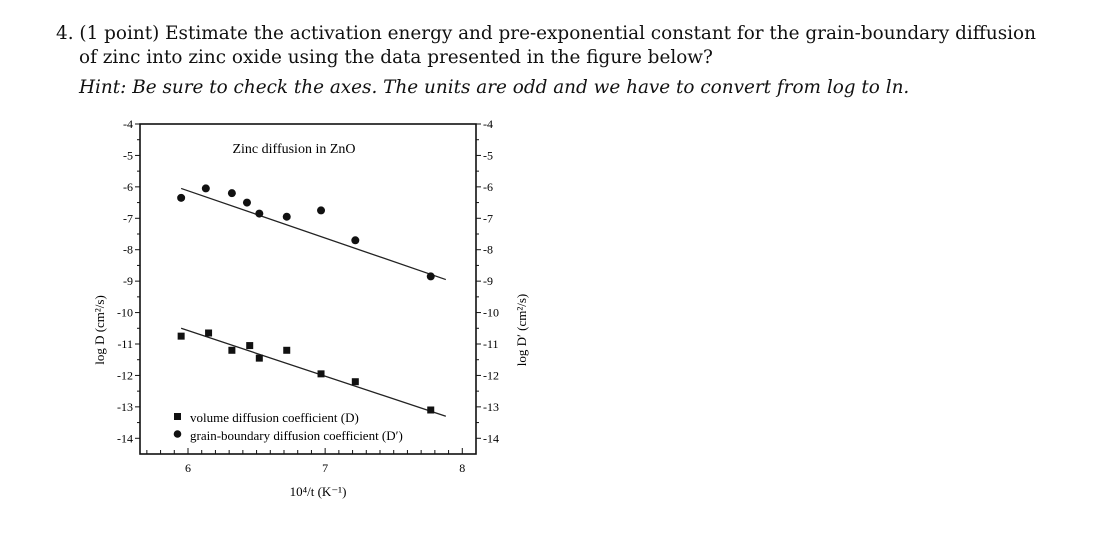  I want to click on right-axis-tick-label: -4, so click(488, 124).